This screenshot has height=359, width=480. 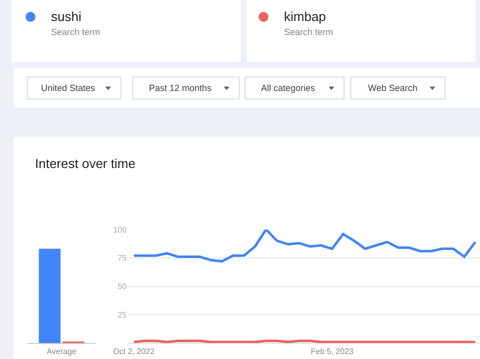 What do you see at coordinates (288, 88) in the screenshot?
I see `text: All categories` at bounding box center [288, 88].